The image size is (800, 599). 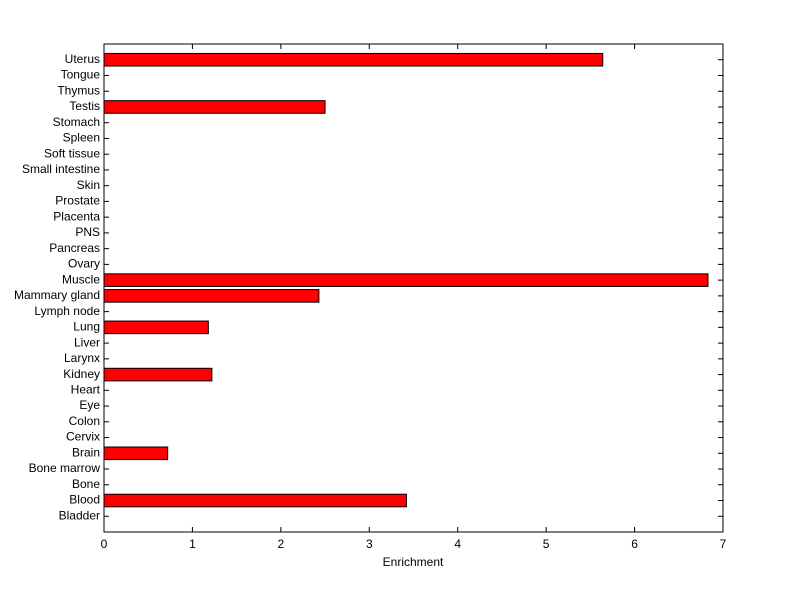 What do you see at coordinates (61, 169) in the screenshot?
I see `y-tick-label: Small intestine` at bounding box center [61, 169].